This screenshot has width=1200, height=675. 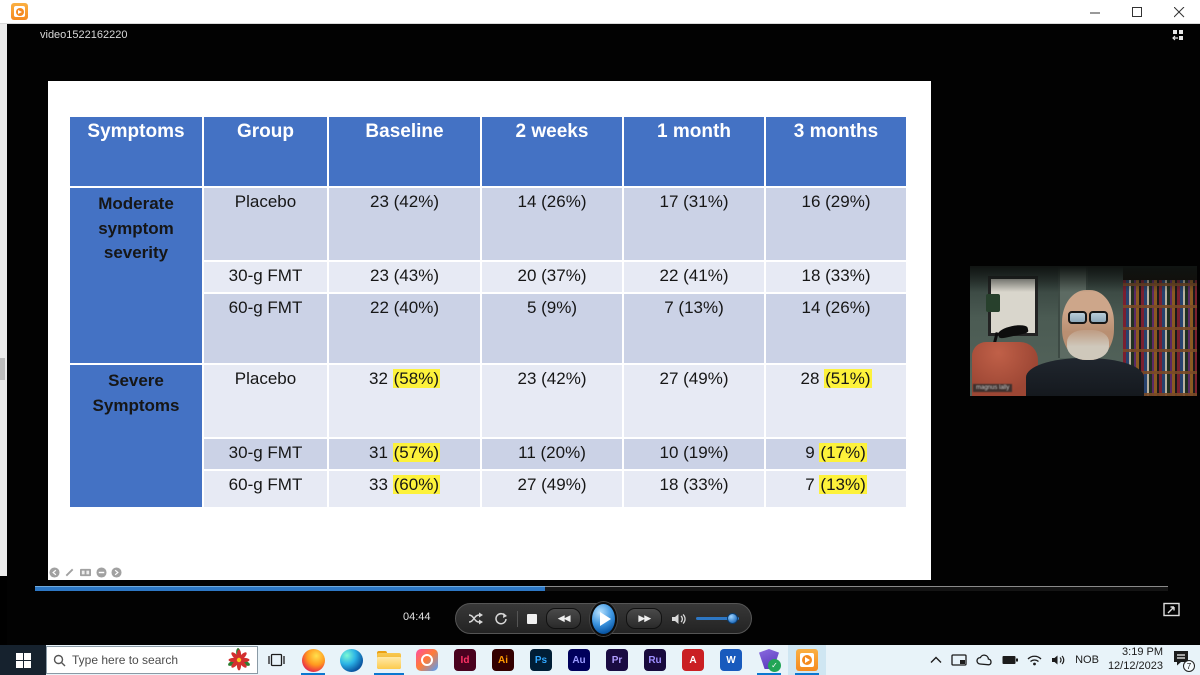 I want to click on task-view-icon, so click(x=276, y=660).